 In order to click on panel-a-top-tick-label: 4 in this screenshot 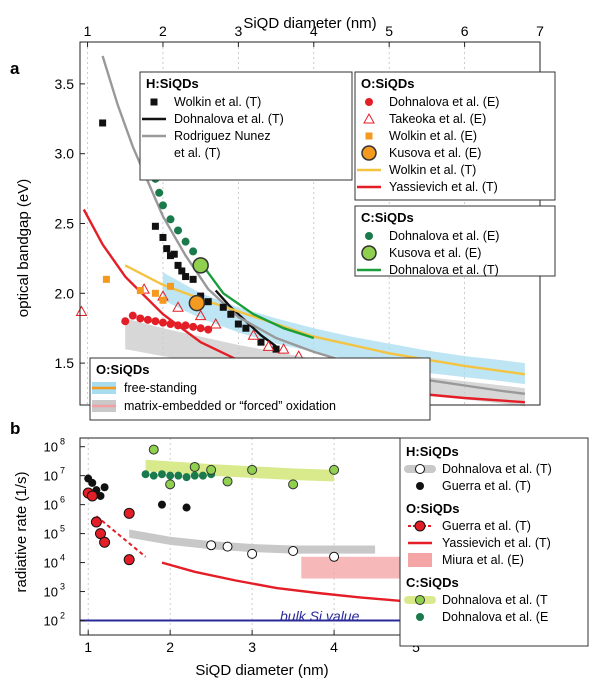, I will do `click(314, 31)`.